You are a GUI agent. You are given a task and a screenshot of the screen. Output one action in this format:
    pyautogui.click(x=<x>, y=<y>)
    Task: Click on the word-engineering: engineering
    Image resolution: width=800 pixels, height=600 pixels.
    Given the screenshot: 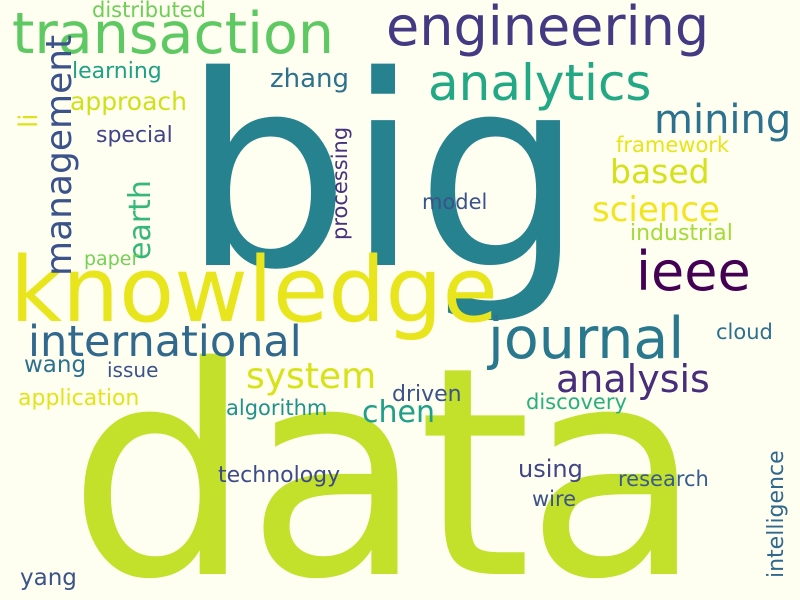 What is the action you would take?
    pyautogui.click(x=548, y=29)
    